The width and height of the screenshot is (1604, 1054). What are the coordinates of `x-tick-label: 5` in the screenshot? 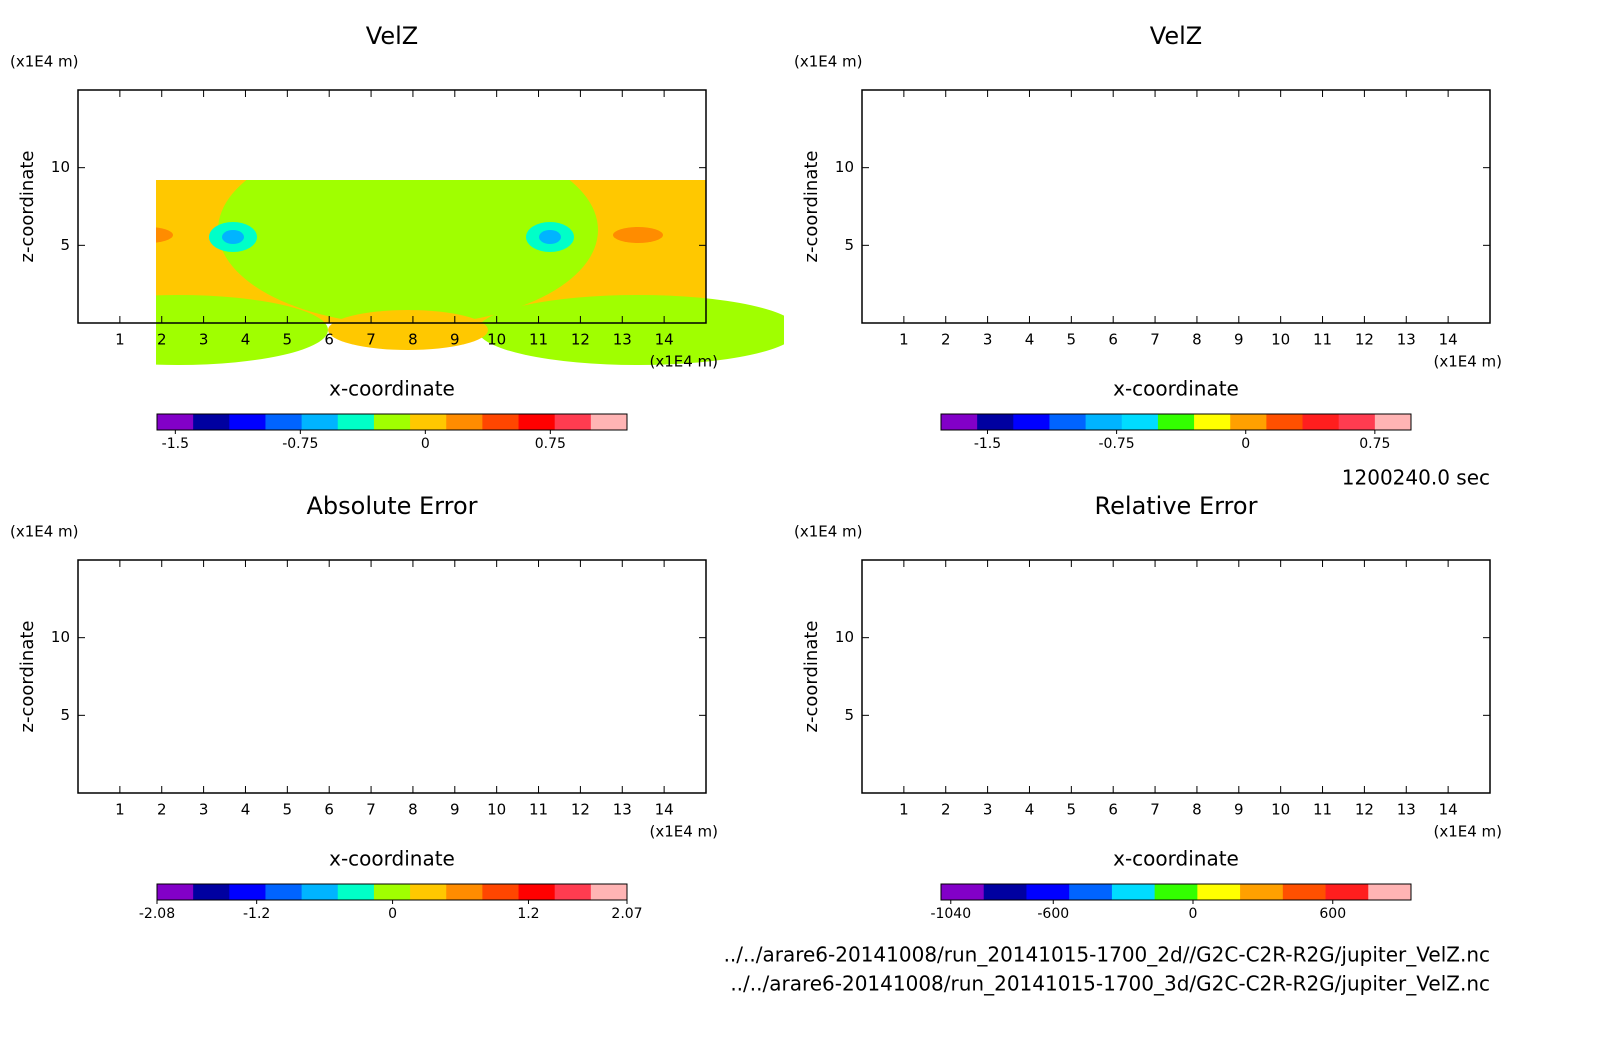 It's located at (1072, 810).